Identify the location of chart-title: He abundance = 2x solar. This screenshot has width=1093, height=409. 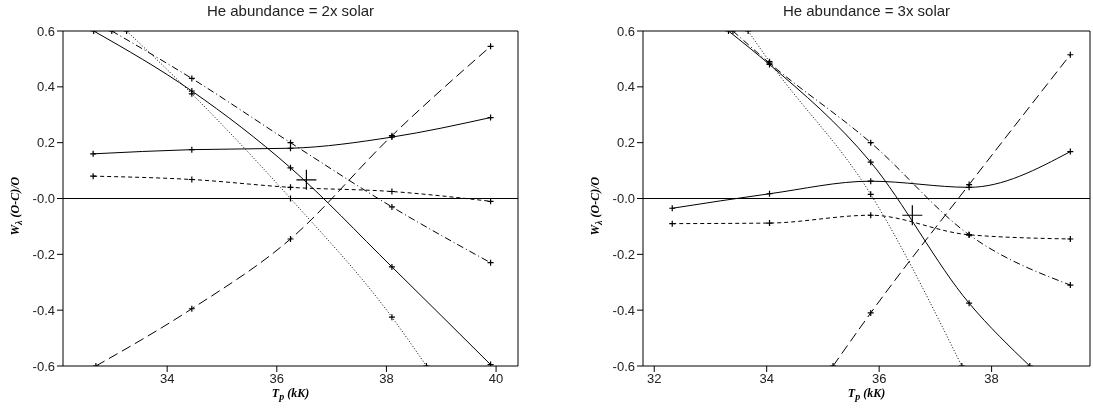
(290, 10).